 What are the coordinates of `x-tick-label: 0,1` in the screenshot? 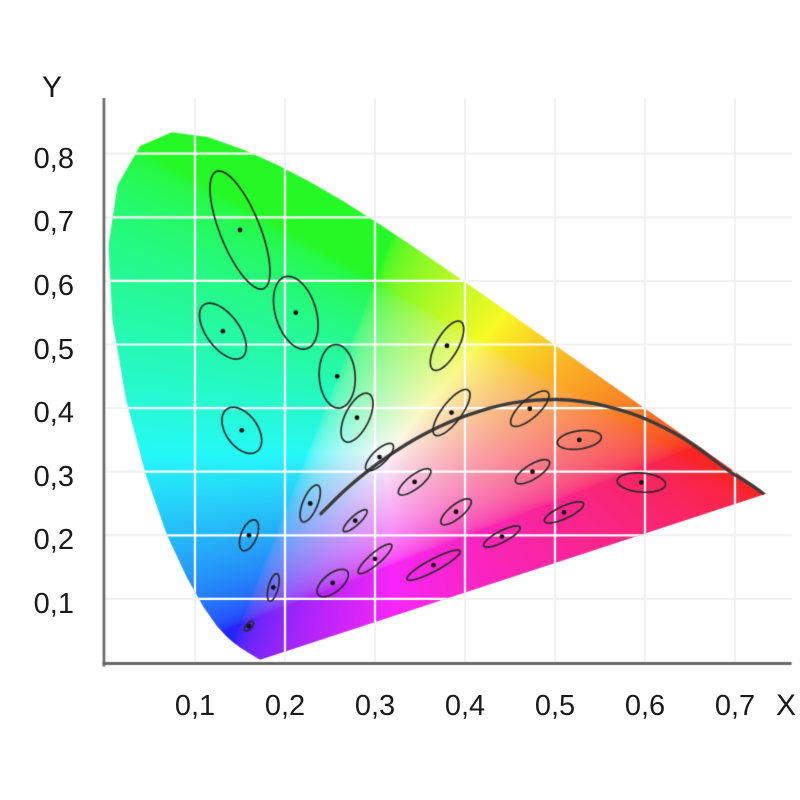 It's located at (195, 706).